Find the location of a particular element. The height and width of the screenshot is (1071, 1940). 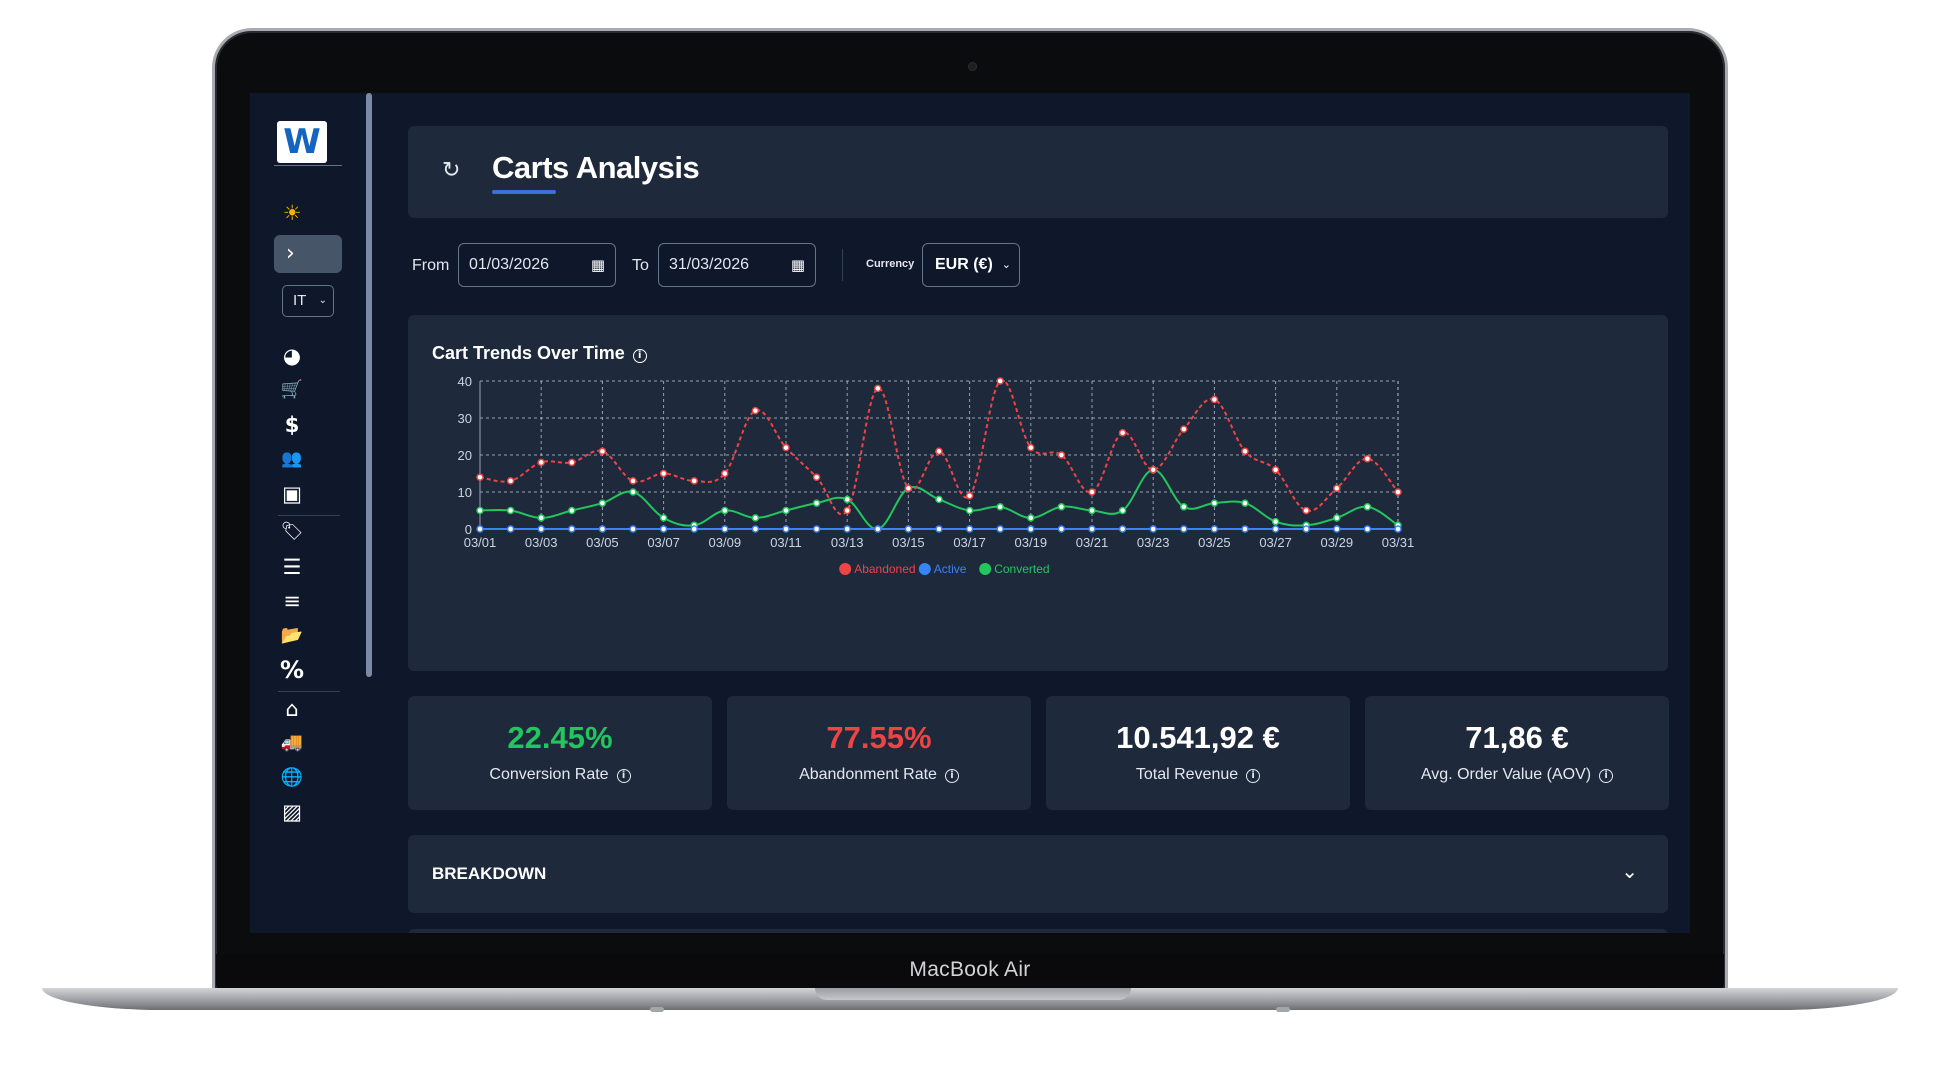

truck-icon: 🚚 is located at coordinates (292, 742).